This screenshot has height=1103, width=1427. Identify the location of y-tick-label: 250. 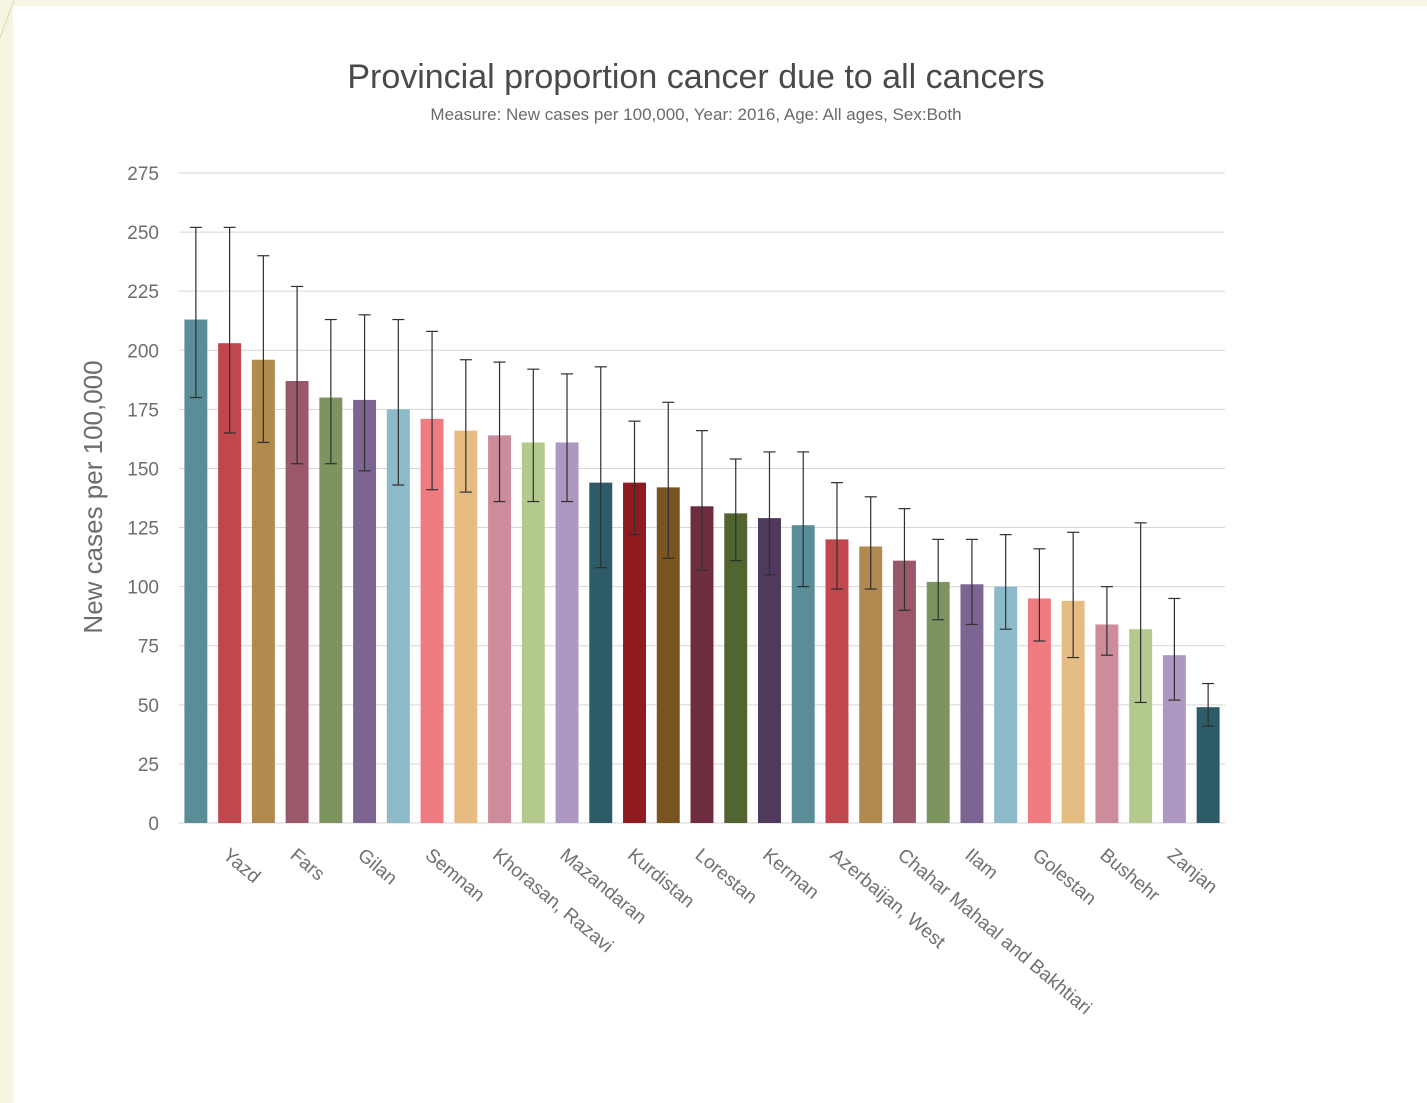
(143, 233).